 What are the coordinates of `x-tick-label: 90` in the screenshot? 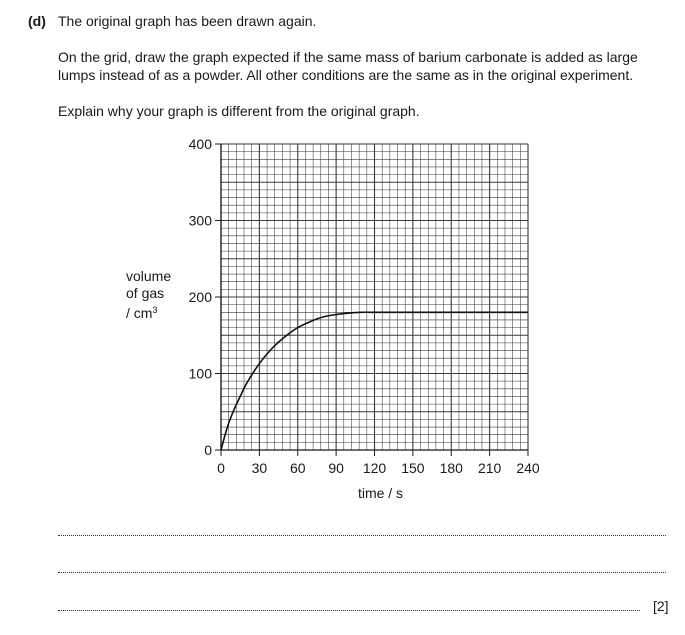 It's located at (336, 468).